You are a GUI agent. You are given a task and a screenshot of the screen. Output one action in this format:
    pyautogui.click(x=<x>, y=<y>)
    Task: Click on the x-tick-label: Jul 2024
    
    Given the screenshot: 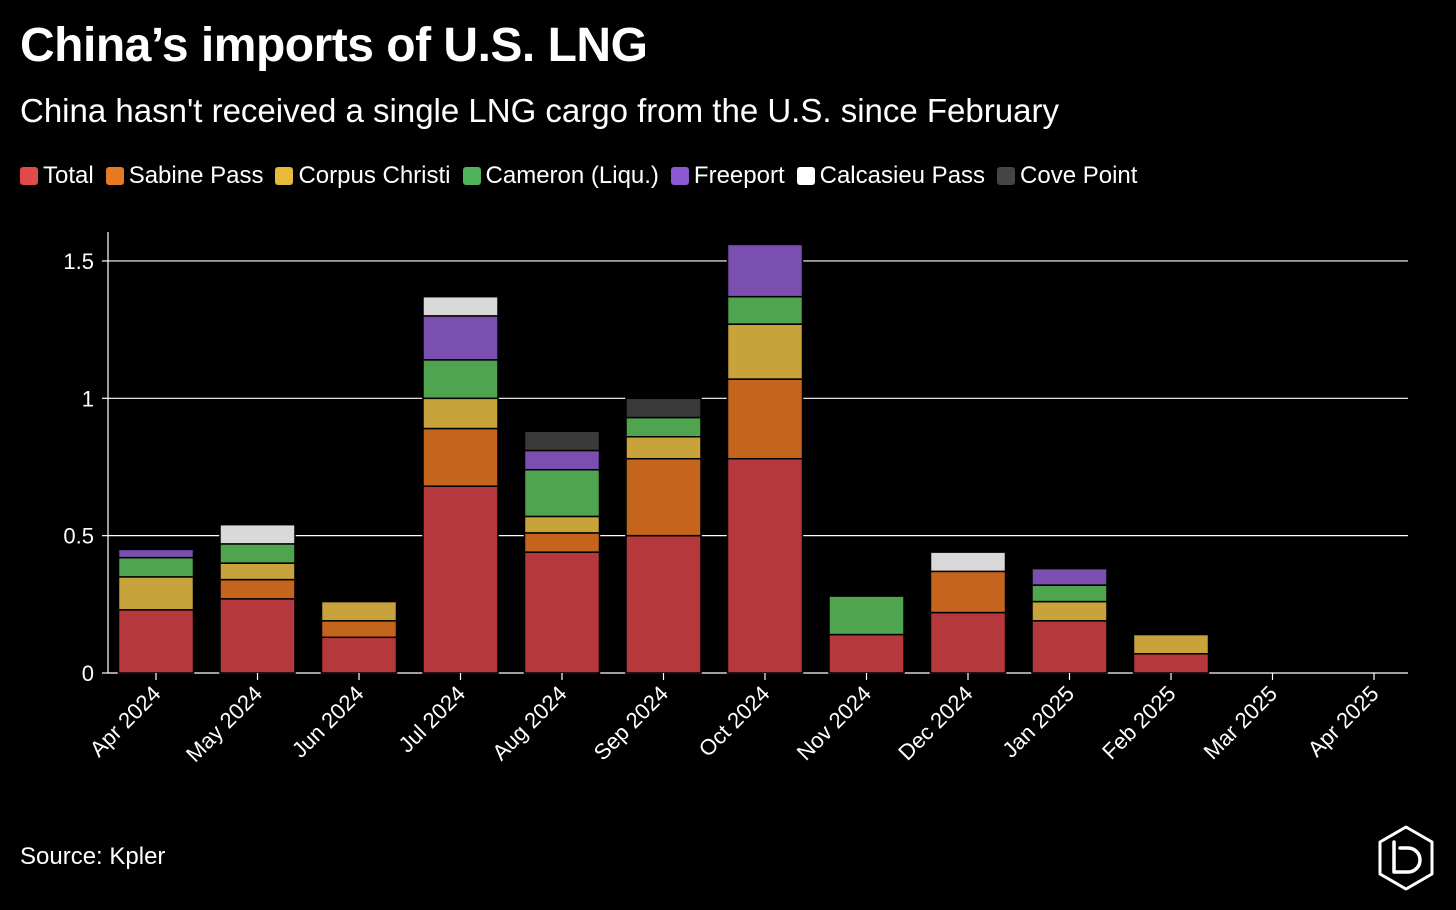 What is the action you would take?
    pyautogui.click(x=432, y=719)
    